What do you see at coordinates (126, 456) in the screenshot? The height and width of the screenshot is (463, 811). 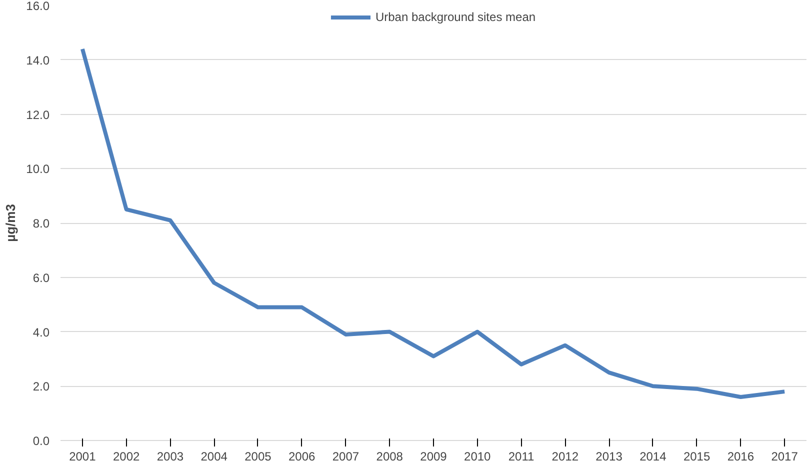 I see `x-tick-label: 2002` at bounding box center [126, 456].